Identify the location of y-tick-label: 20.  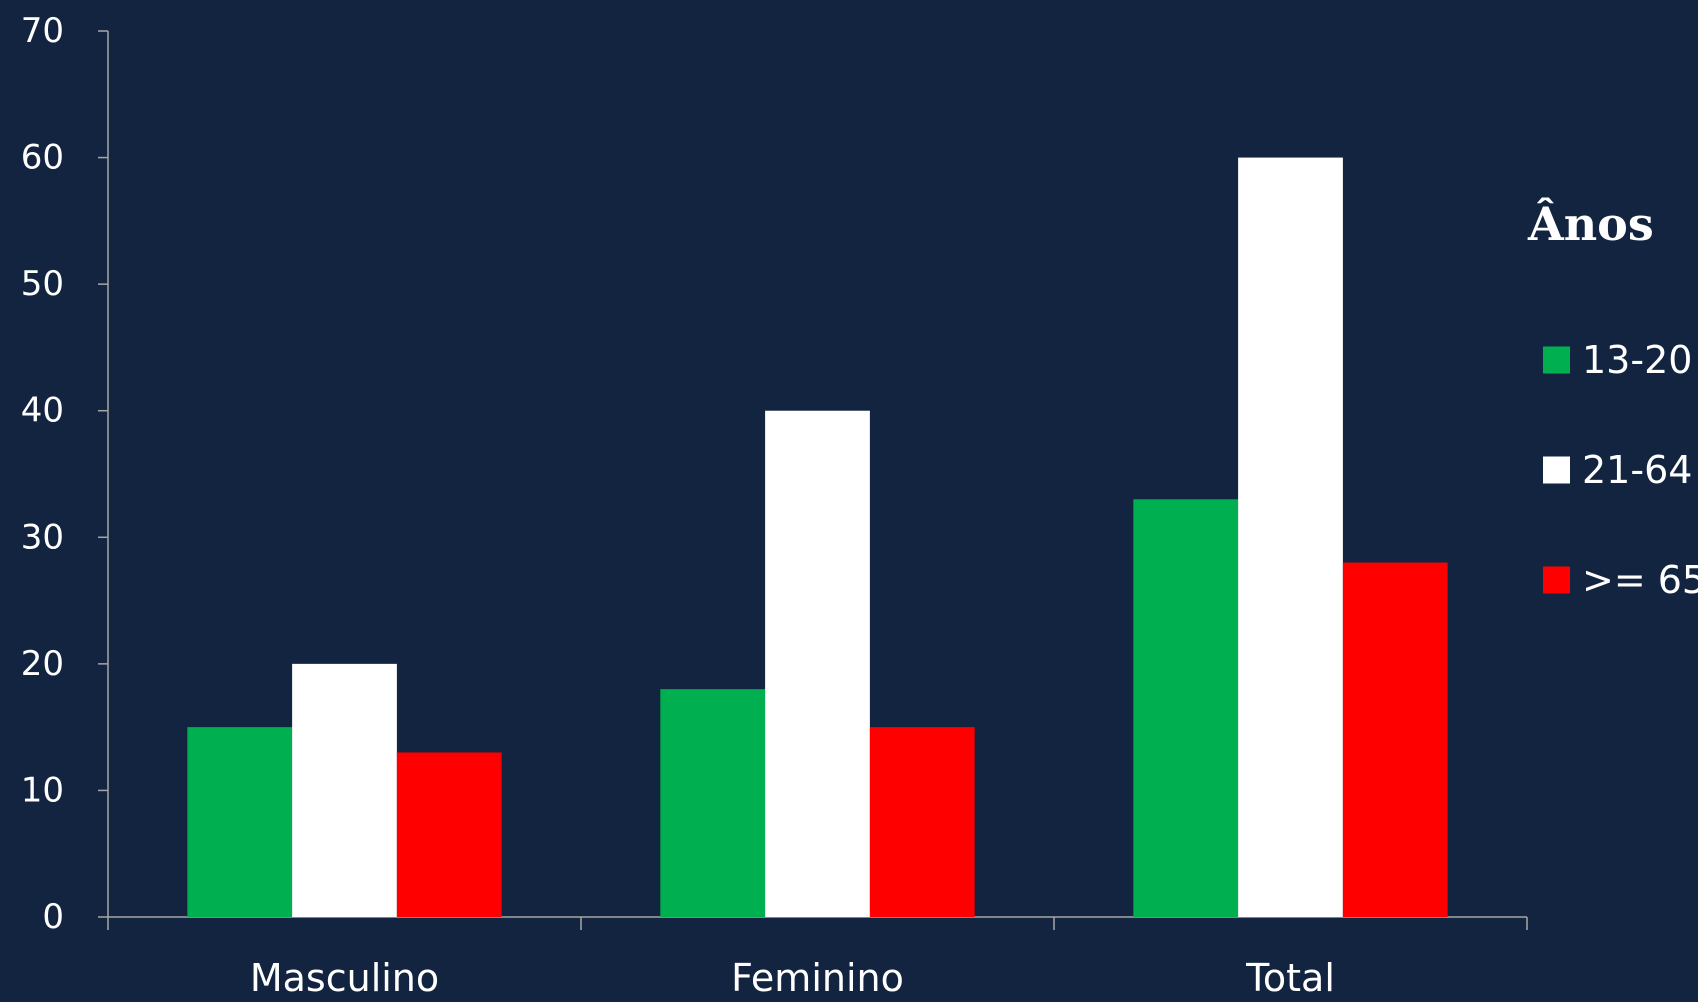
(42, 664).